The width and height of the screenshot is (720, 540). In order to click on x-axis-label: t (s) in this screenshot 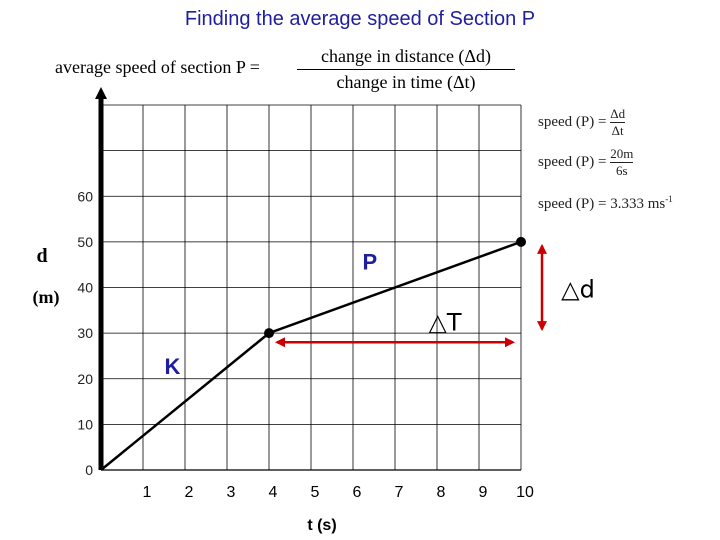, I will do `click(321, 525)`.